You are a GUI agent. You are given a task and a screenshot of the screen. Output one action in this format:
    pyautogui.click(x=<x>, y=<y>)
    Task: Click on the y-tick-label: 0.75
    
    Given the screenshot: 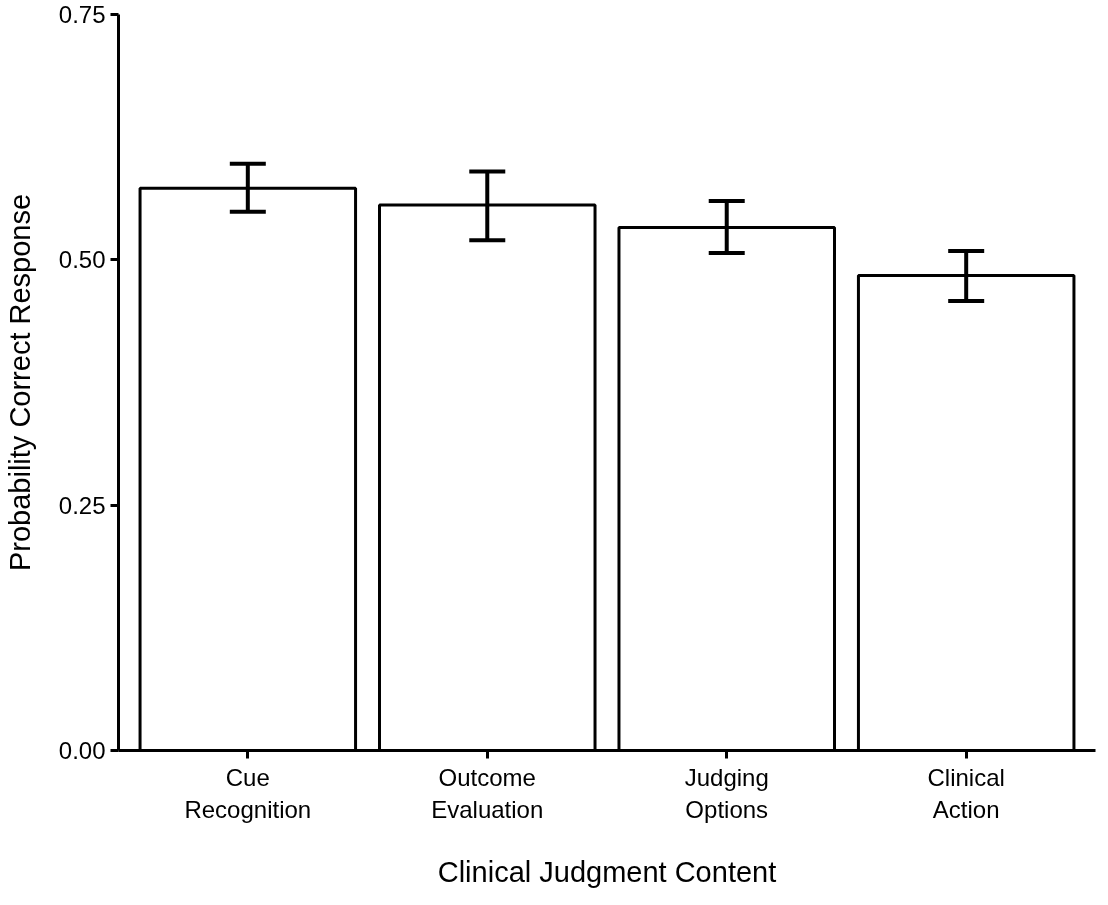 What is the action you would take?
    pyautogui.click(x=82, y=14)
    